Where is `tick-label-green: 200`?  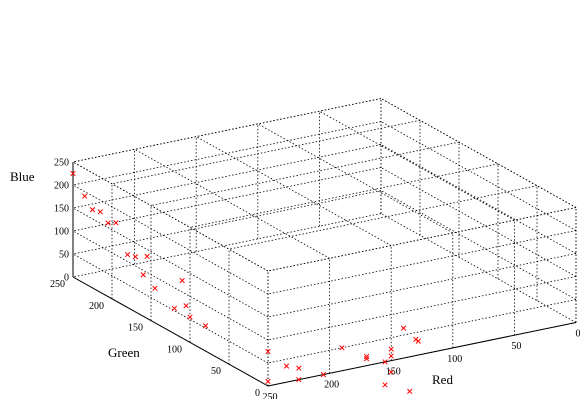 tick-label-green: 200 is located at coordinates (96, 306).